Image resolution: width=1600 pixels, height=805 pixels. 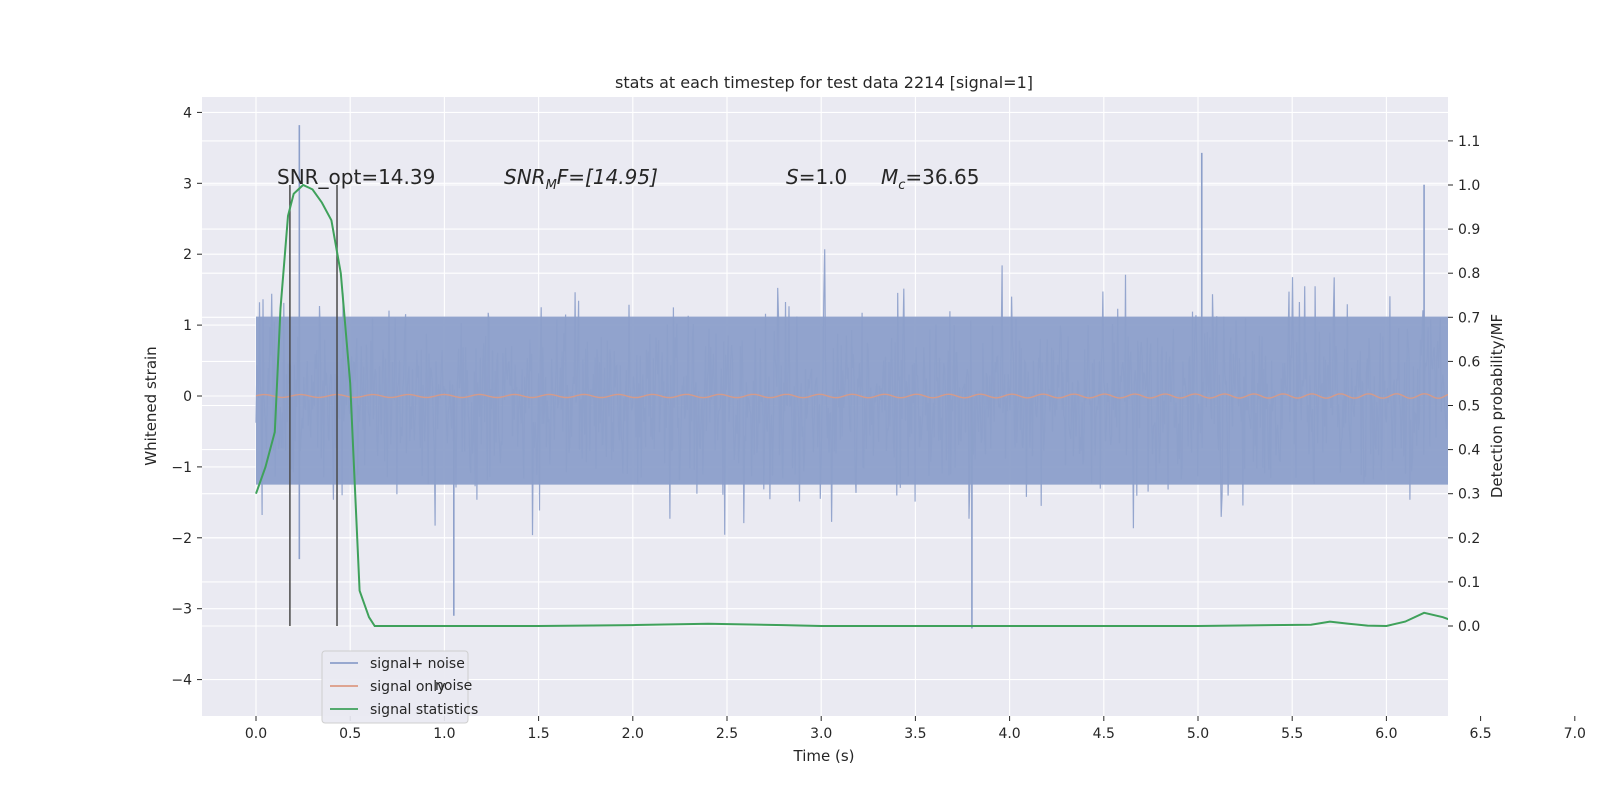 I want to click on vertical-markers, so click(x=313, y=405).